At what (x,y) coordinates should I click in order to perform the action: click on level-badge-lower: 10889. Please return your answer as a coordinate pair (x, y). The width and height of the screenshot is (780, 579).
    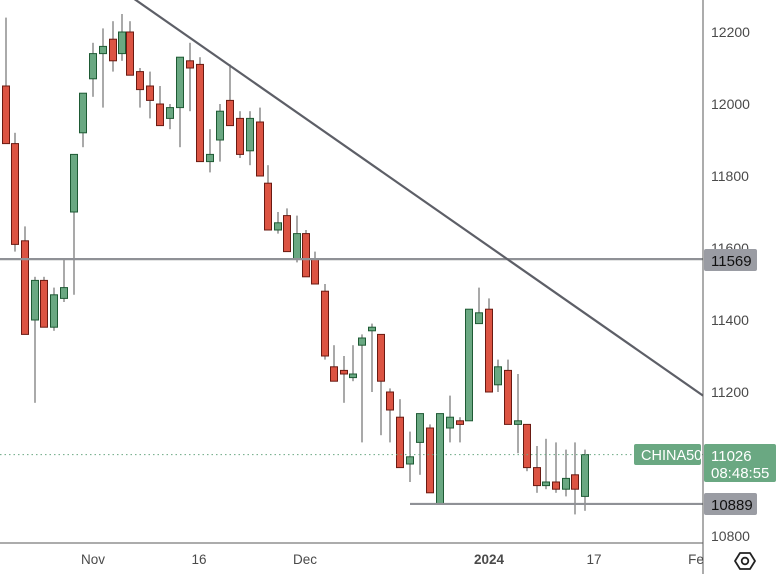
    Looking at the image, I should click on (730, 504).